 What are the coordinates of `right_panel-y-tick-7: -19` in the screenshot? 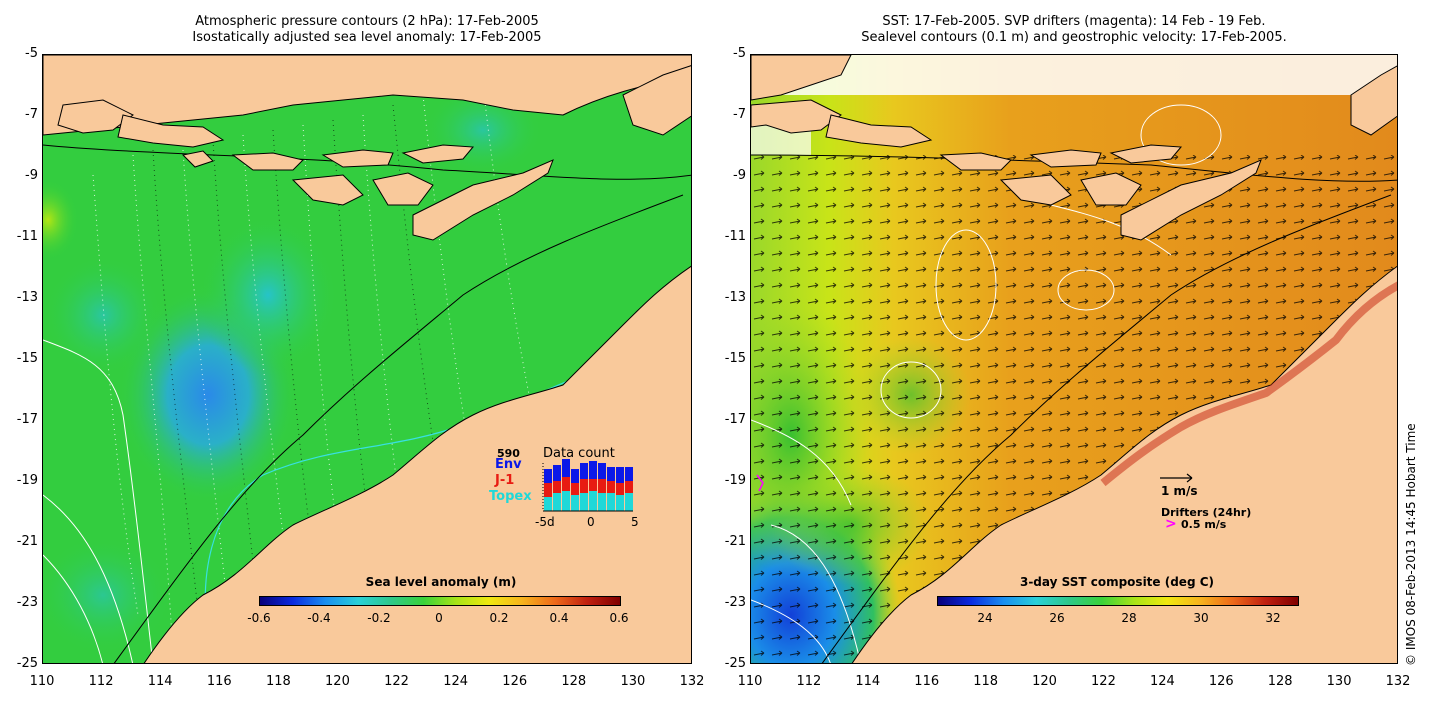 It's located at (735, 480).